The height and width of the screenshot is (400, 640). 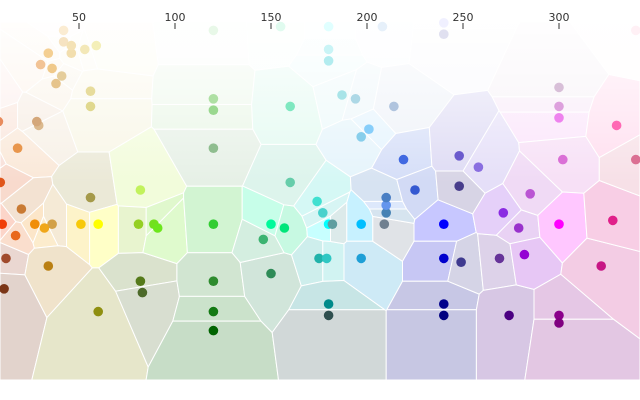 What do you see at coordinates (271, 17) in the screenshot?
I see `x-tick-label: 150` at bounding box center [271, 17].